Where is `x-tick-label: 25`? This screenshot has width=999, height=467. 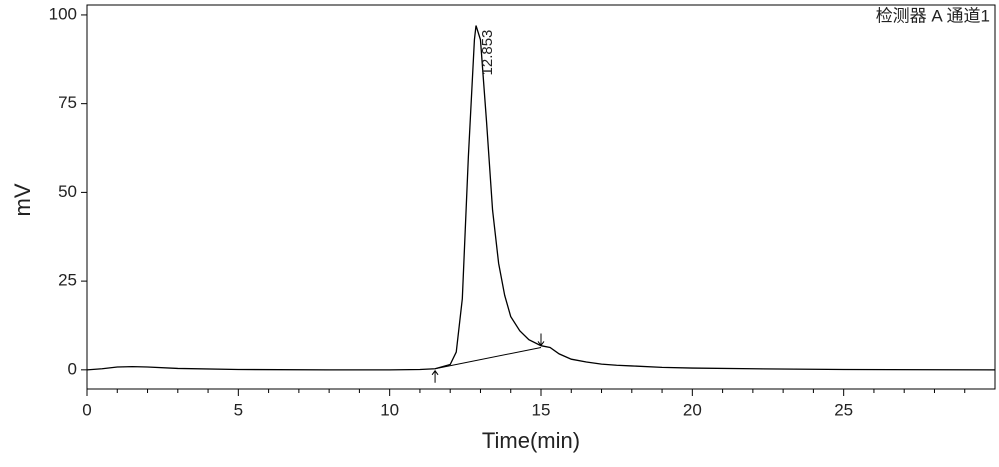 x-tick-label: 25 is located at coordinates (843, 409).